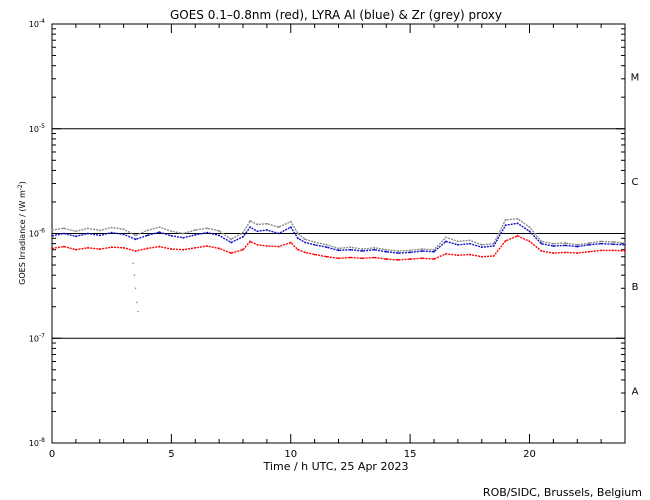 The image size is (650, 500). What do you see at coordinates (529, 454) in the screenshot?
I see `x-tick-label: 20` at bounding box center [529, 454].